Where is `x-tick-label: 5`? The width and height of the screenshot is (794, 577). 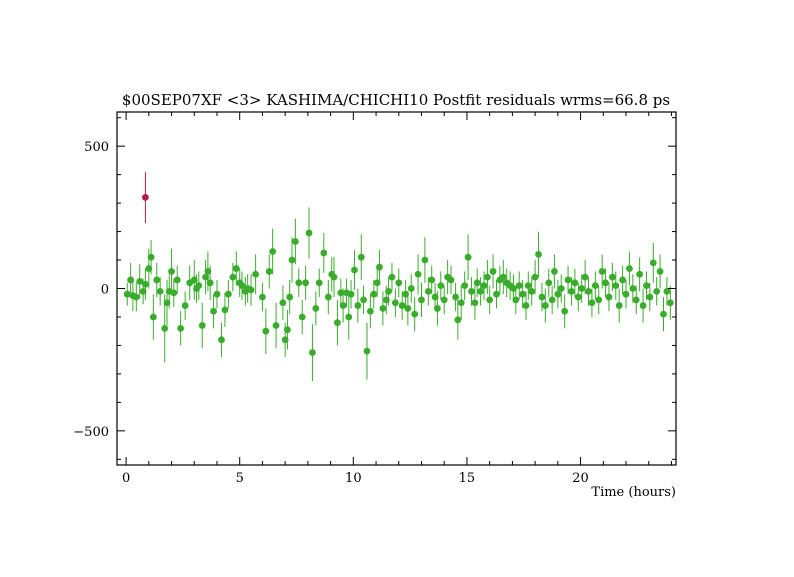 x-tick-label: 5 is located at coordinates (240, 478).